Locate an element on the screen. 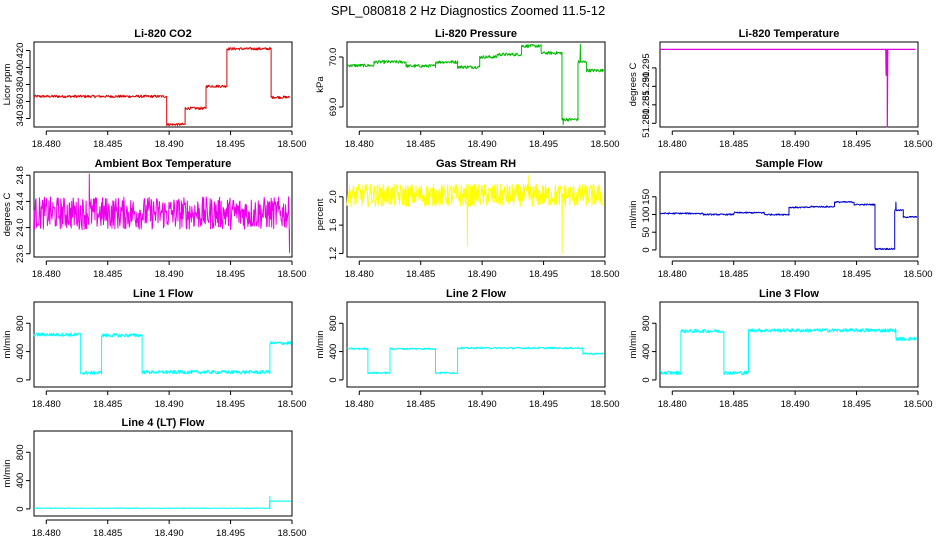  y-axis-title: kPa is located at coordinates (320, 84).